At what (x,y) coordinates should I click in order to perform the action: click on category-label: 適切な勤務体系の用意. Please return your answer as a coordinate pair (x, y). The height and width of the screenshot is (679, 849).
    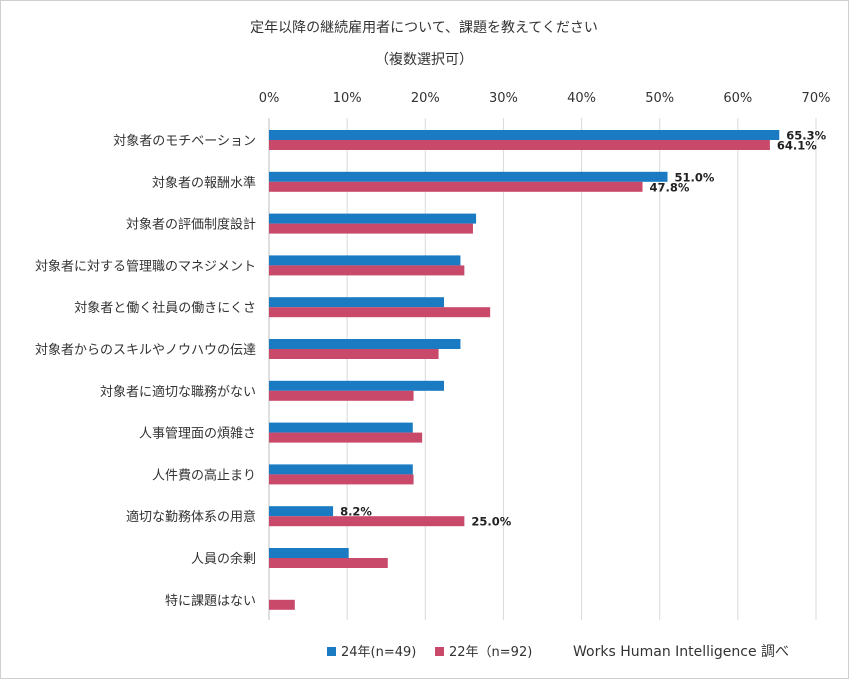
    Looking at the image, I should click on (191, 517).